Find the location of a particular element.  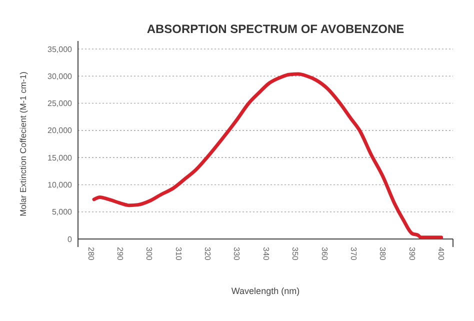

x-tick-label: 300 is located at coordinates (149, 254).